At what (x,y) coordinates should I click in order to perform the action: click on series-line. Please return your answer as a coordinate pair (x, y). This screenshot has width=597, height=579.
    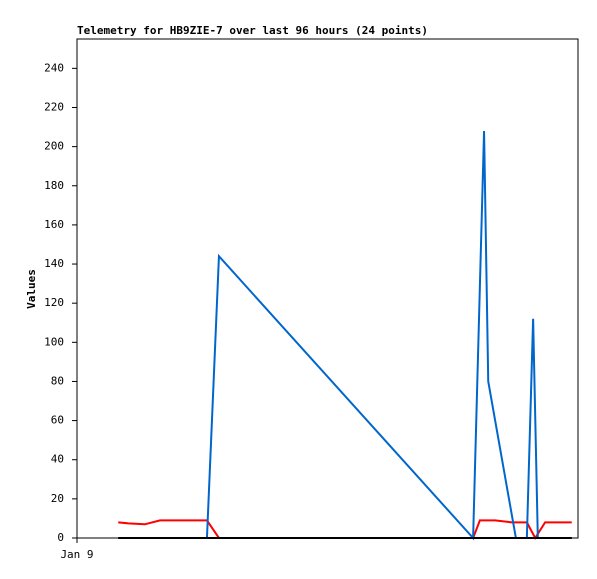
    Looking at the image, I should click on (345, 529).